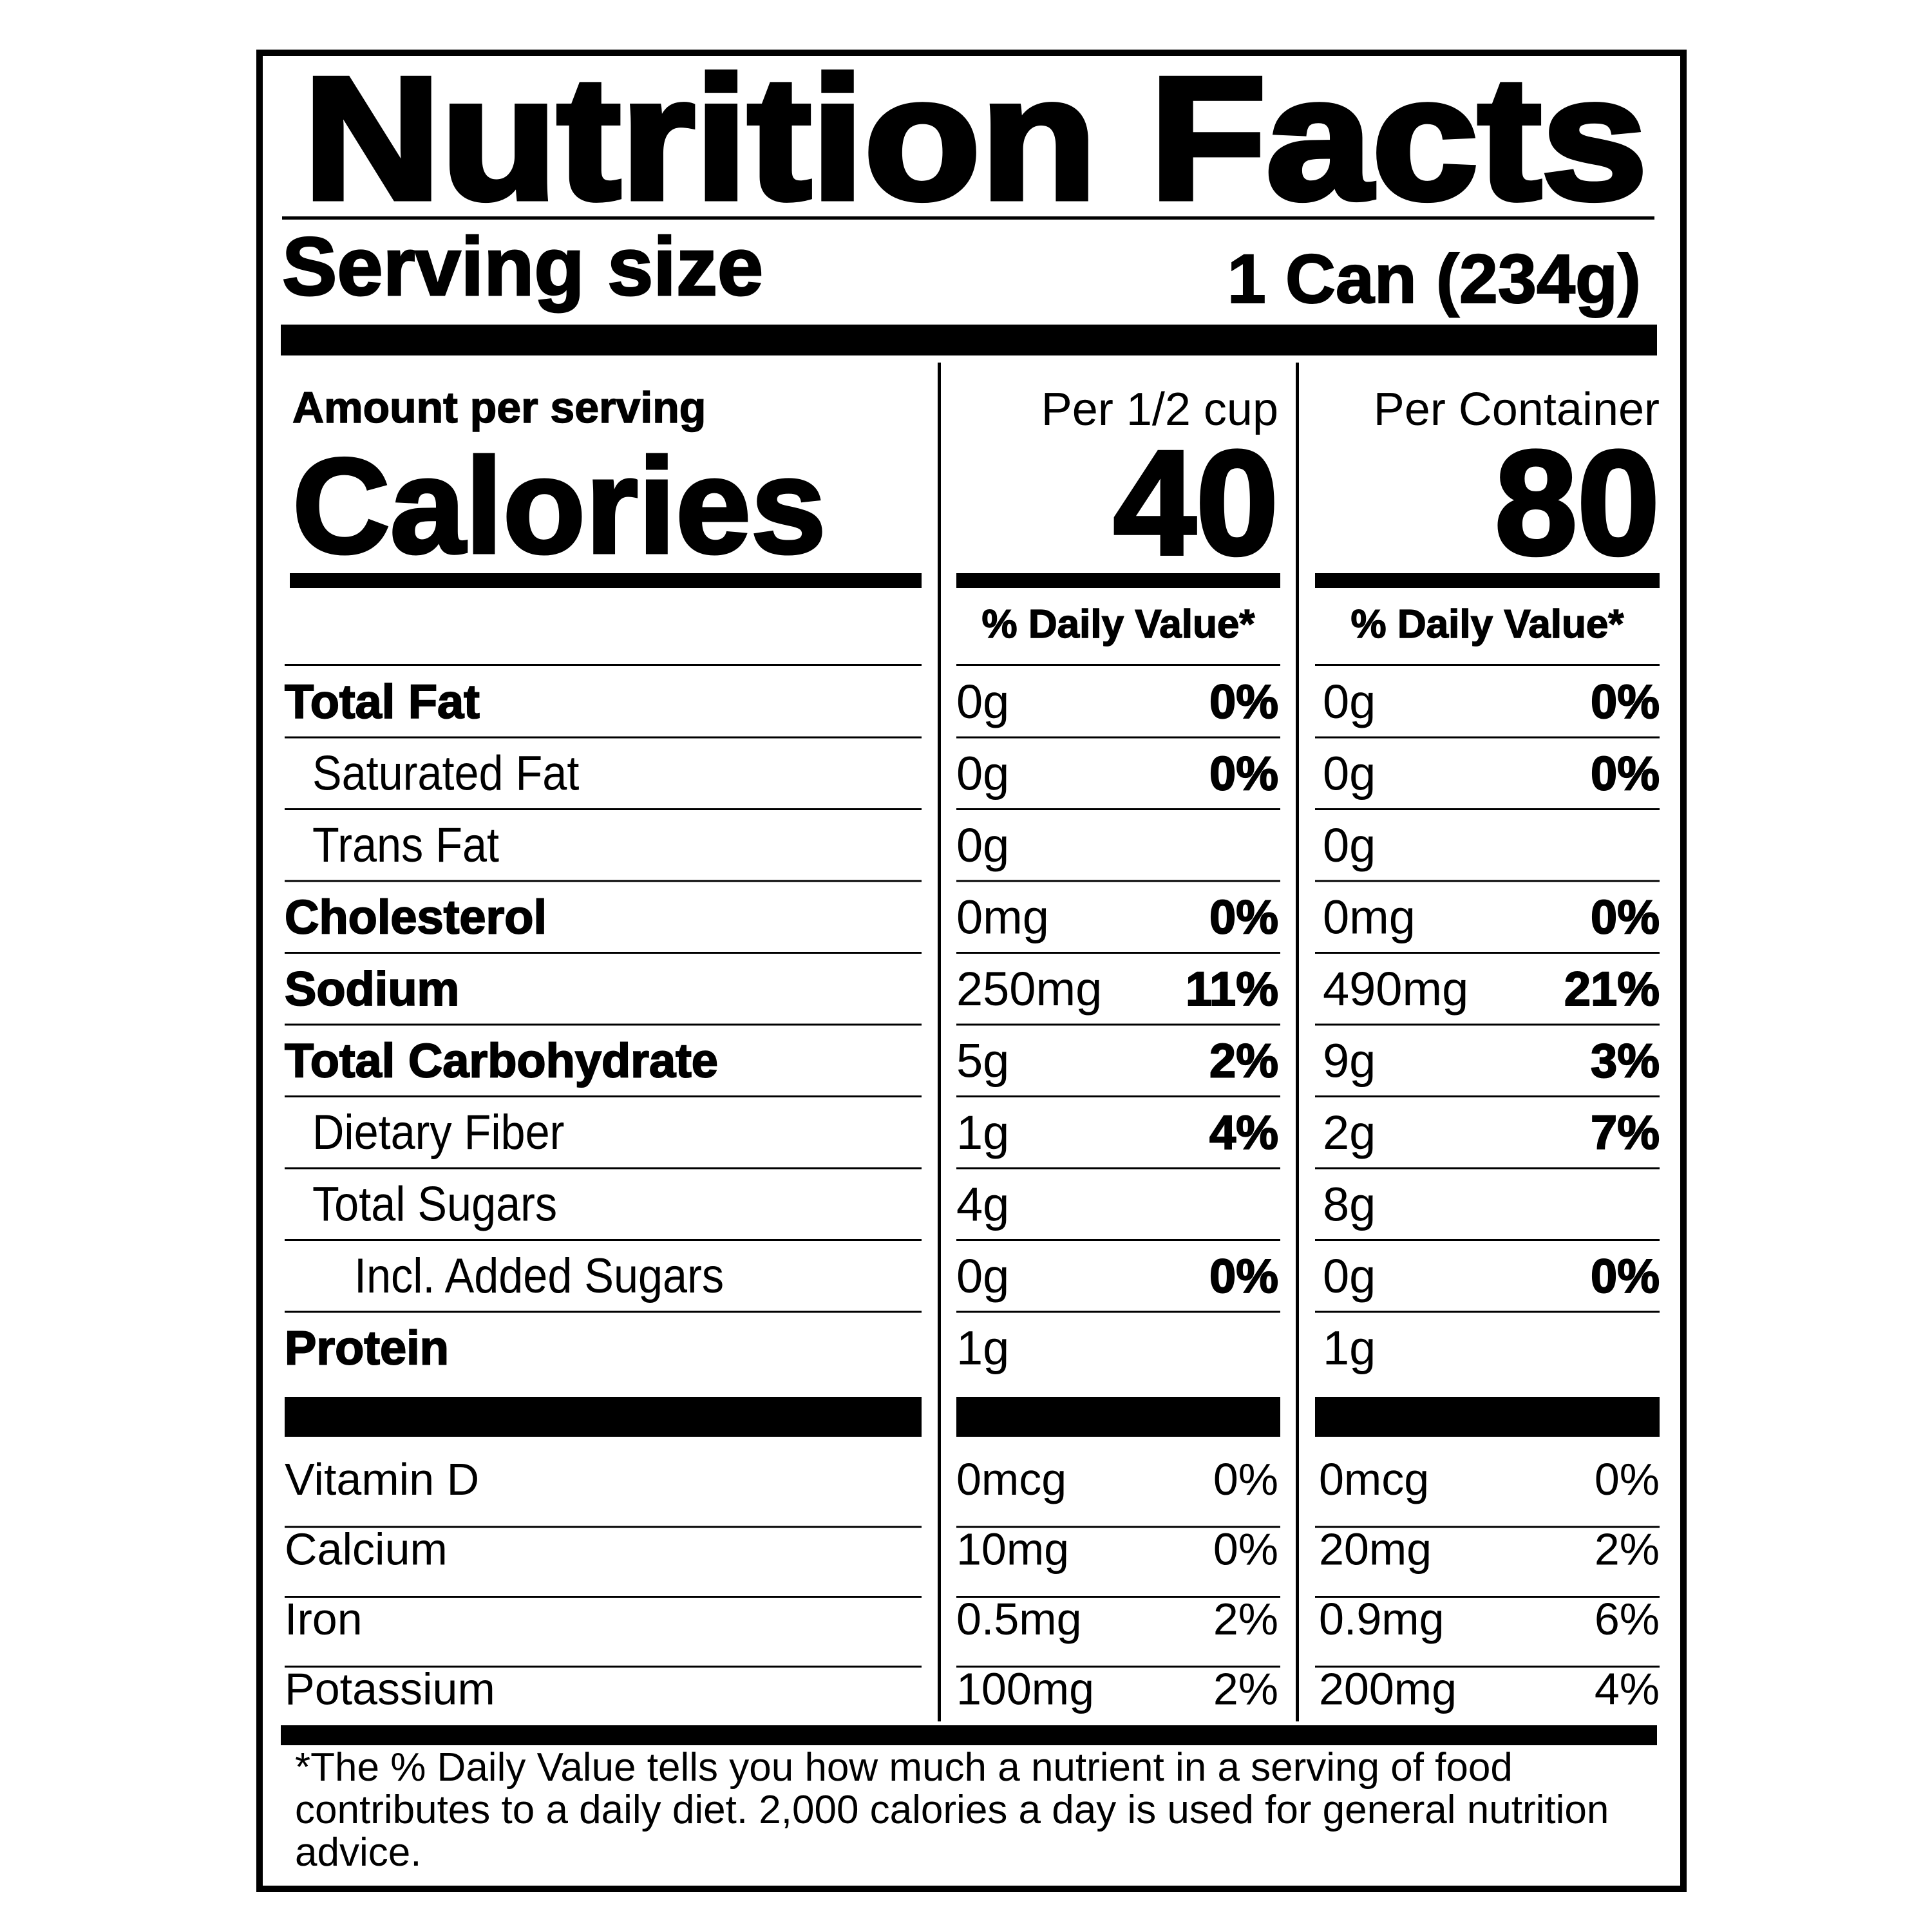 The image size is (1932, 1932). Describe the element at coordinates (382, 1479) in the screenshot. I see `vitamin-name: Vitamin D` at that location.